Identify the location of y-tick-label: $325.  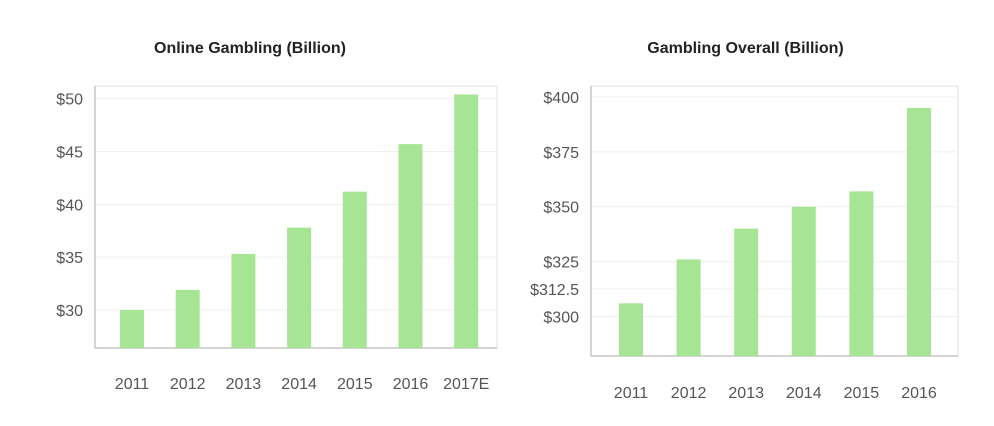
(561, 263).